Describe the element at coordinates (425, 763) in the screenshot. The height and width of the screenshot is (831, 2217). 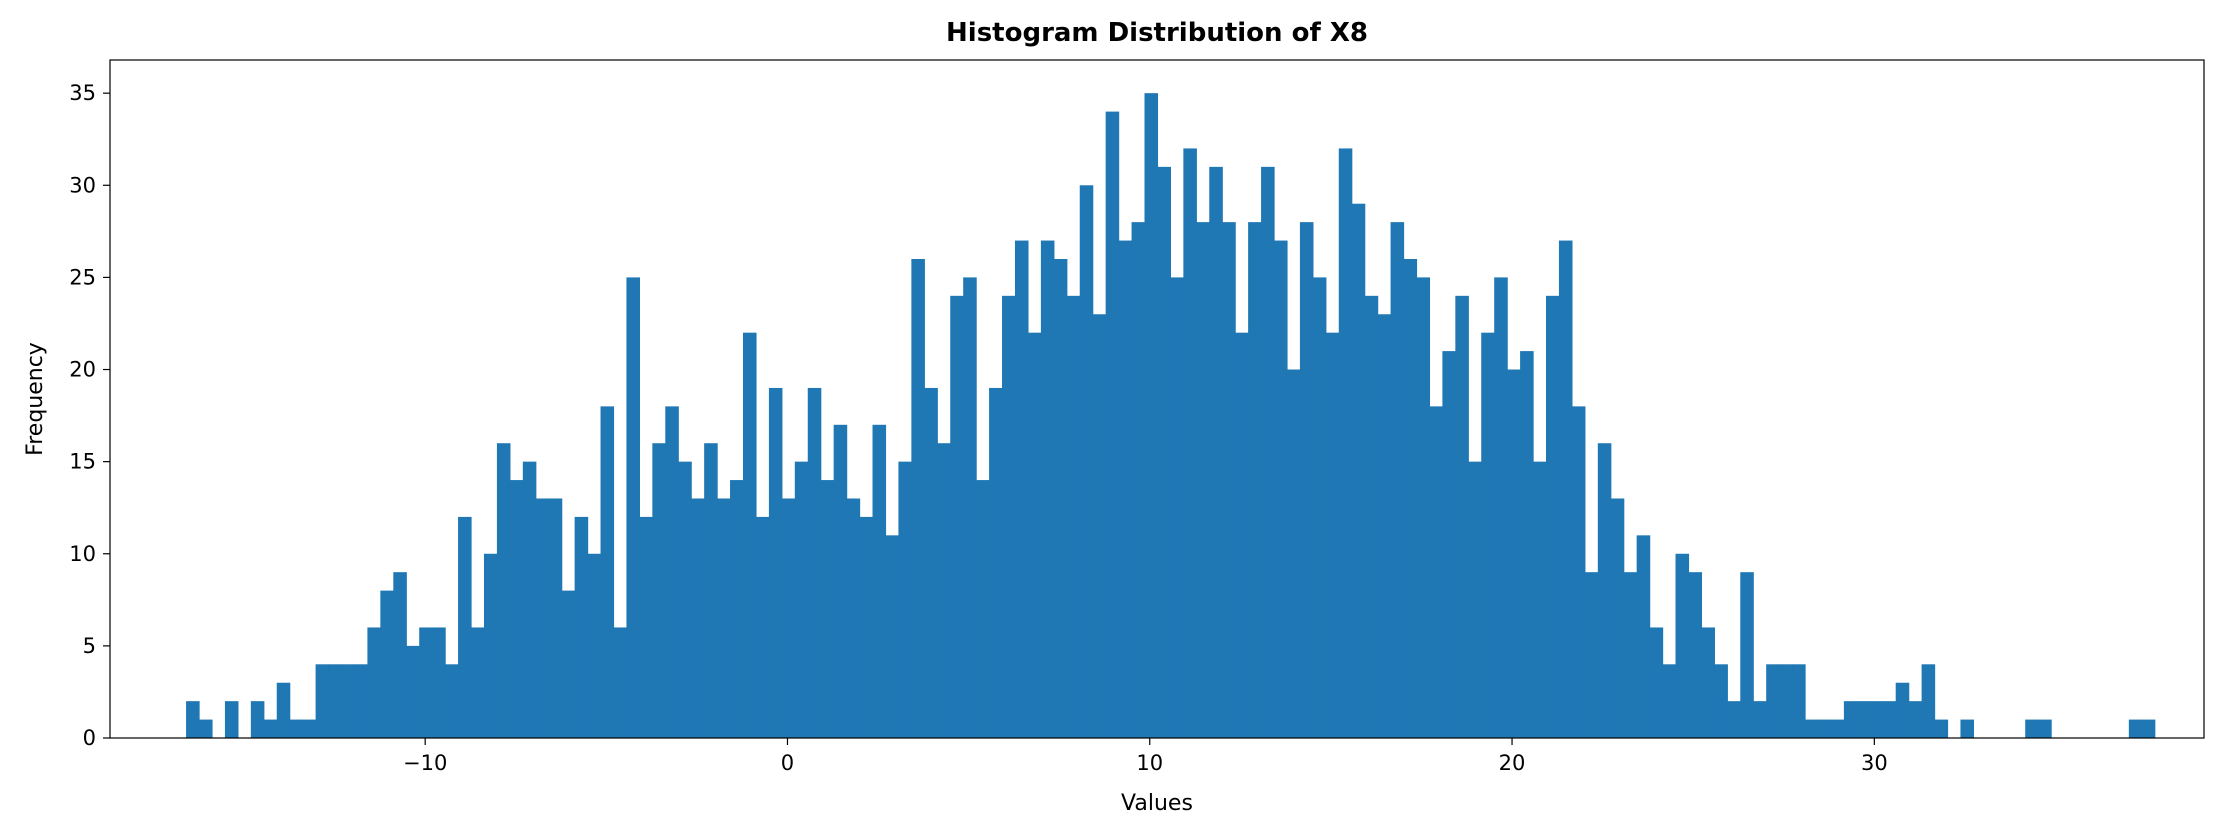
I see `x-tick-label: −10` at that location.